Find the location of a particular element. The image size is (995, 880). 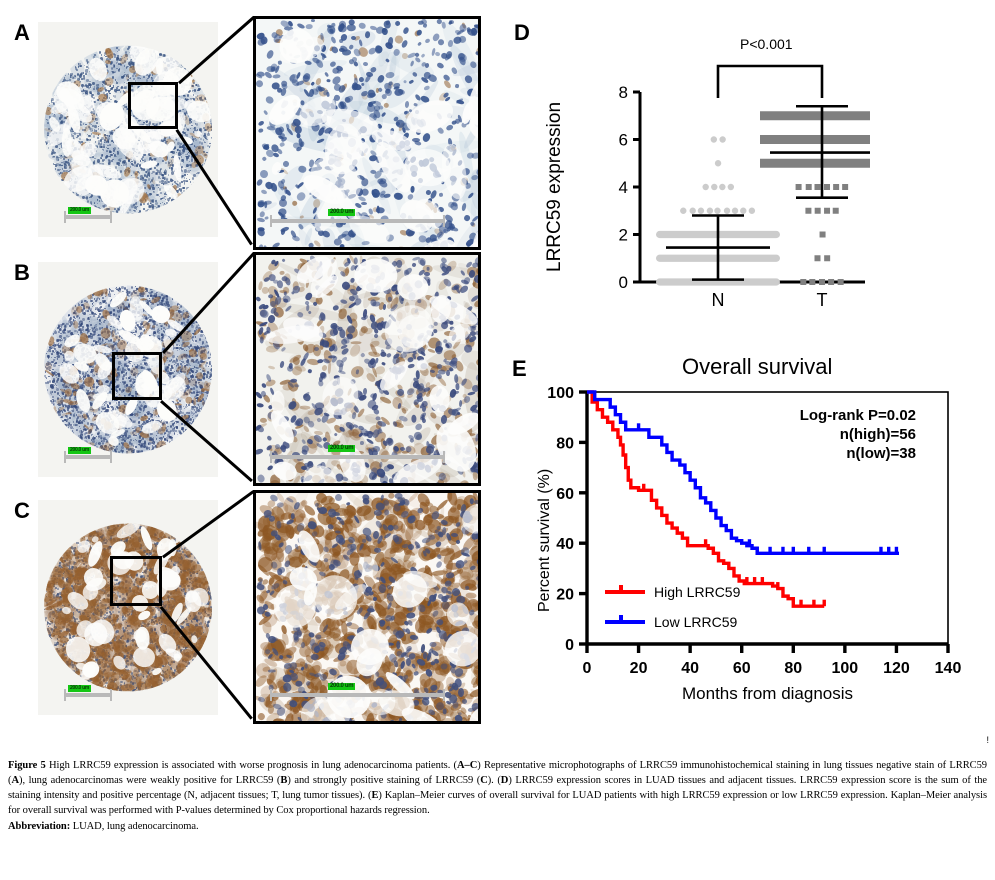

panel-d-pvalue-annotation: P<0.001 is located at coordinates (766, 44).